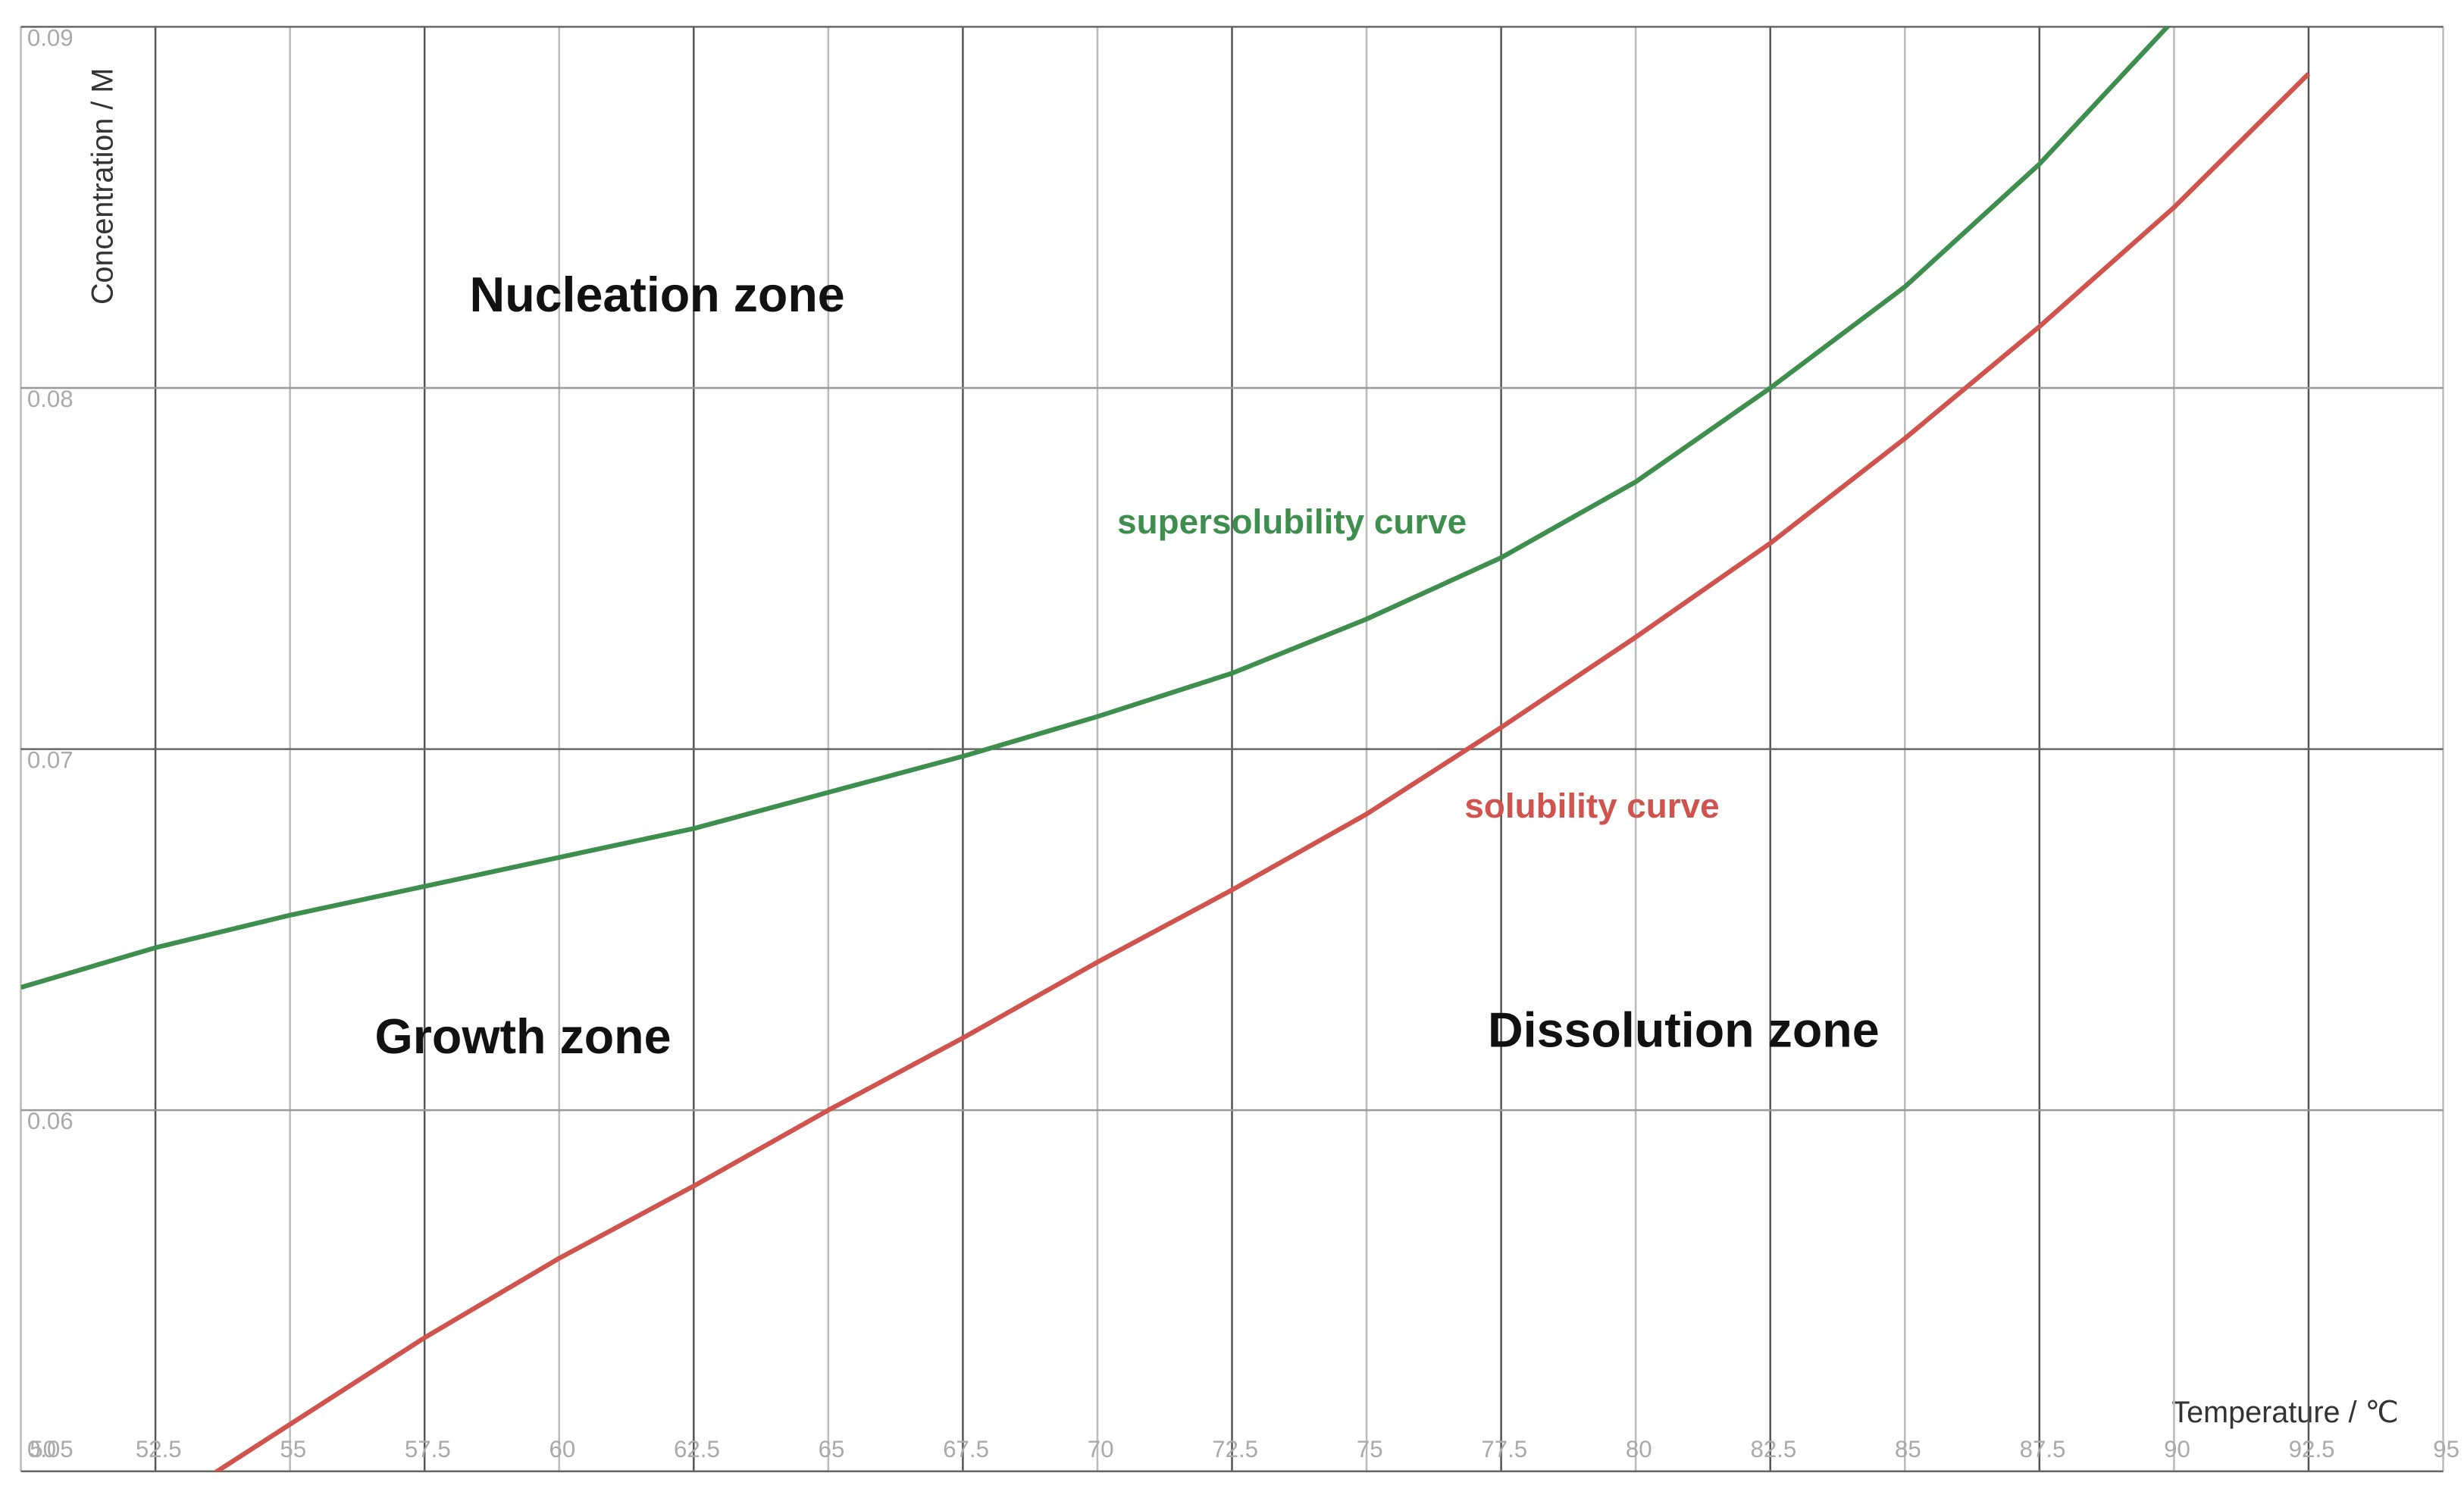  What do you see at coordinates (50, 37) in the screenshot?
I see `y-tick-label: 0.09` at bounding box center [50, 37].